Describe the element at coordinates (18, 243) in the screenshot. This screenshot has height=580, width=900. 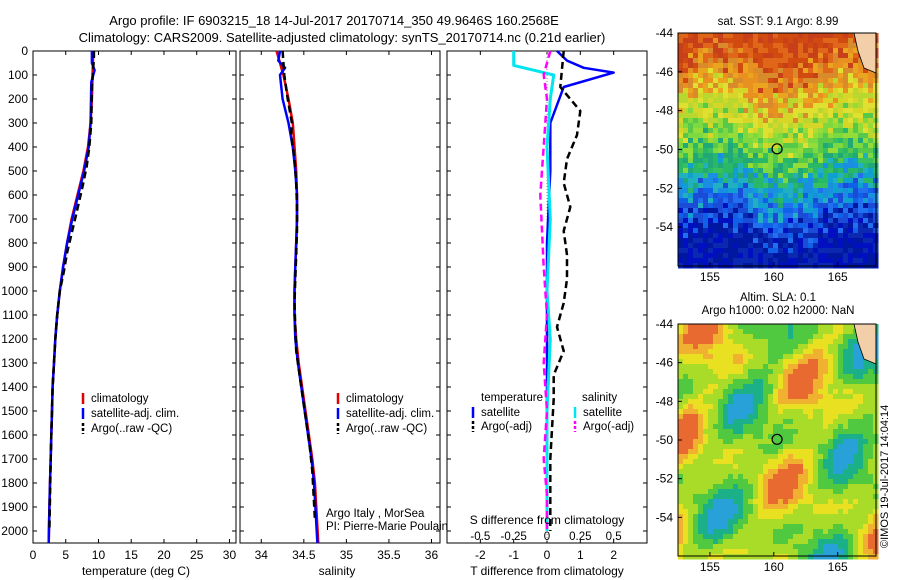
I see `y-tick-label: 800` at that location.